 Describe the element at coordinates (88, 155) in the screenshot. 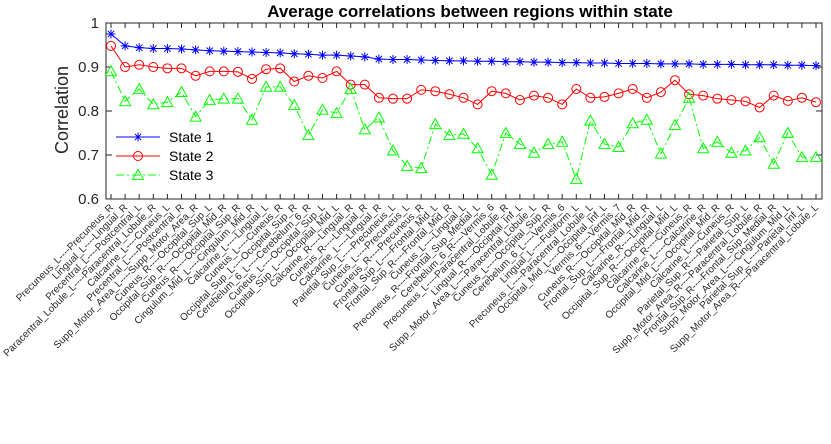

I see `y-tick-label: 0.7` at that location.